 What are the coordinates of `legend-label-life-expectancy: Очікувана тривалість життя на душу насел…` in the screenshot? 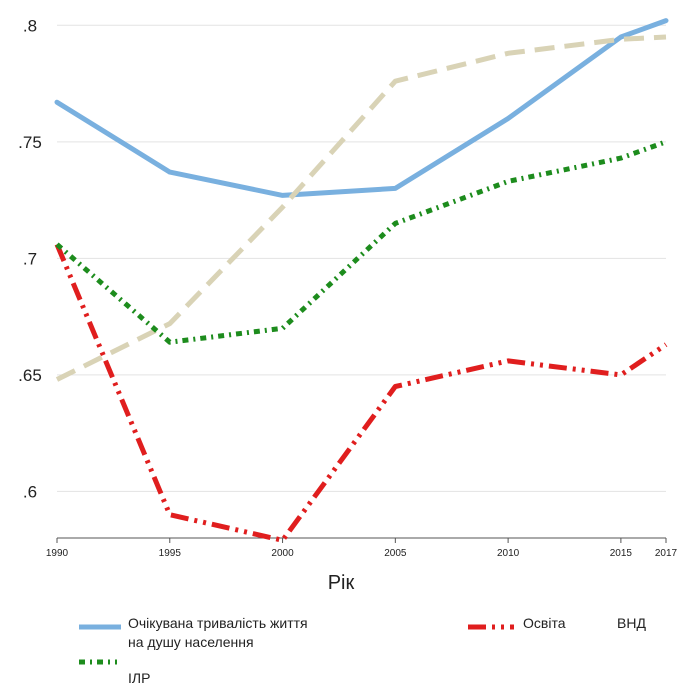 It's located at (218, 633).